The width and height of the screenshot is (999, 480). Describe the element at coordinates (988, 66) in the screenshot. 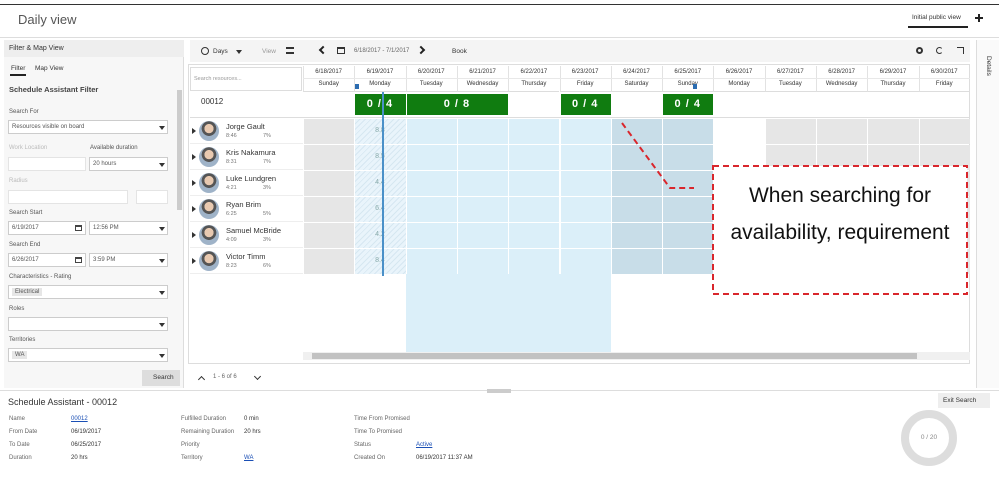

I see `details-tab: Details` at that location.